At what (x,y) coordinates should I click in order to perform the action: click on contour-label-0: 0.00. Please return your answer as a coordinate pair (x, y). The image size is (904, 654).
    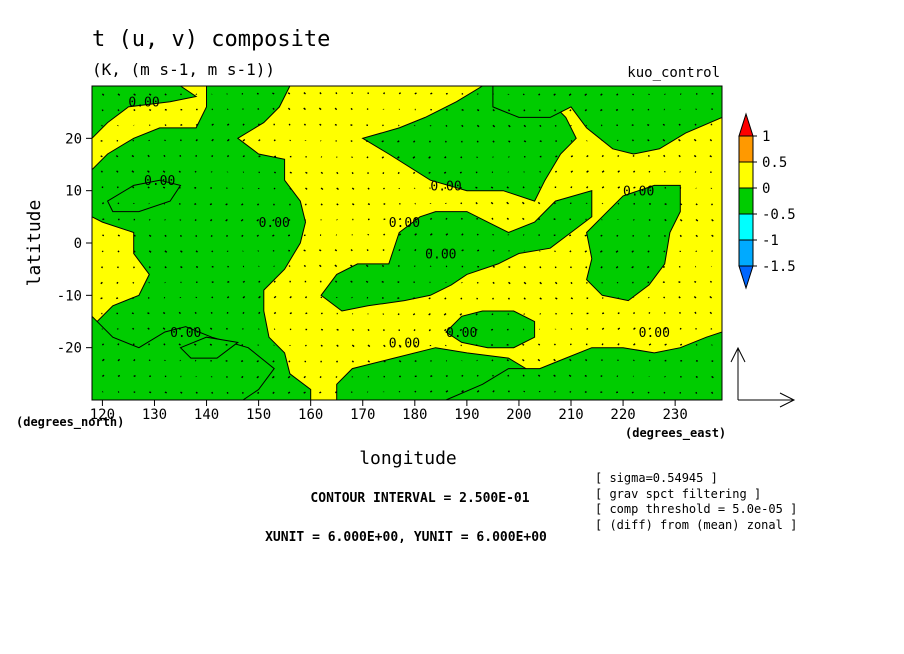
    Looking at the image, I should click on (143, 103).